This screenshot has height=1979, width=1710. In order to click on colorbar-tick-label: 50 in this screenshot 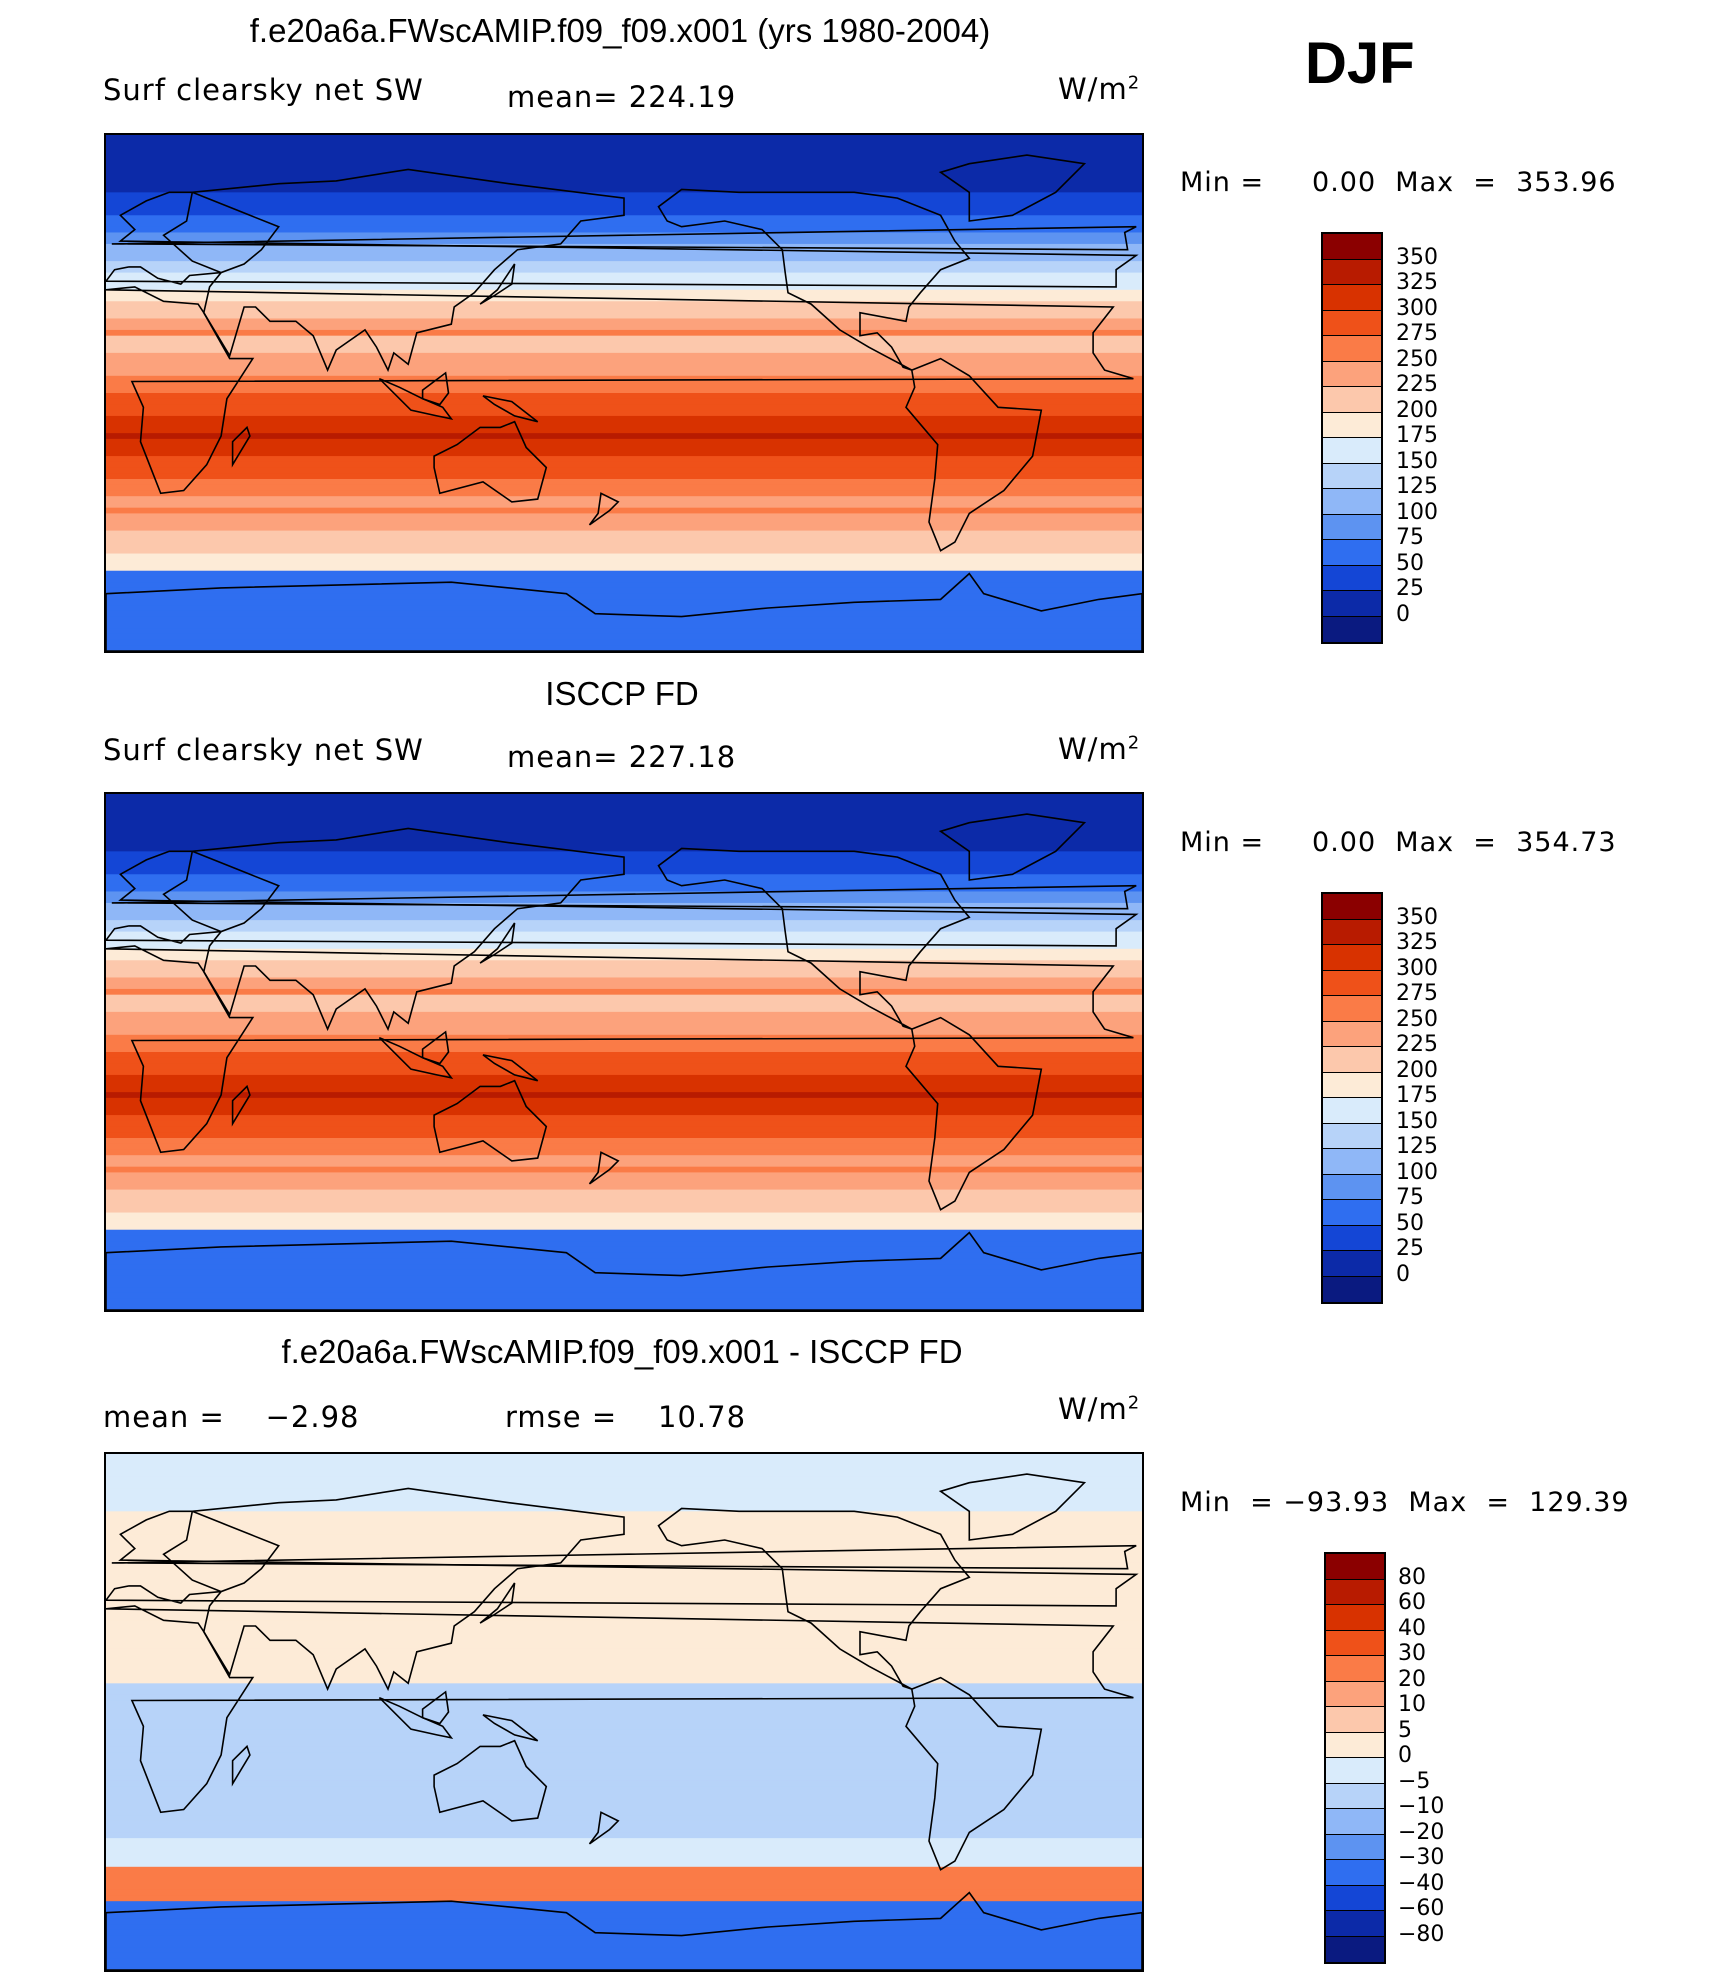, I will do `click(1410, 1223)`.